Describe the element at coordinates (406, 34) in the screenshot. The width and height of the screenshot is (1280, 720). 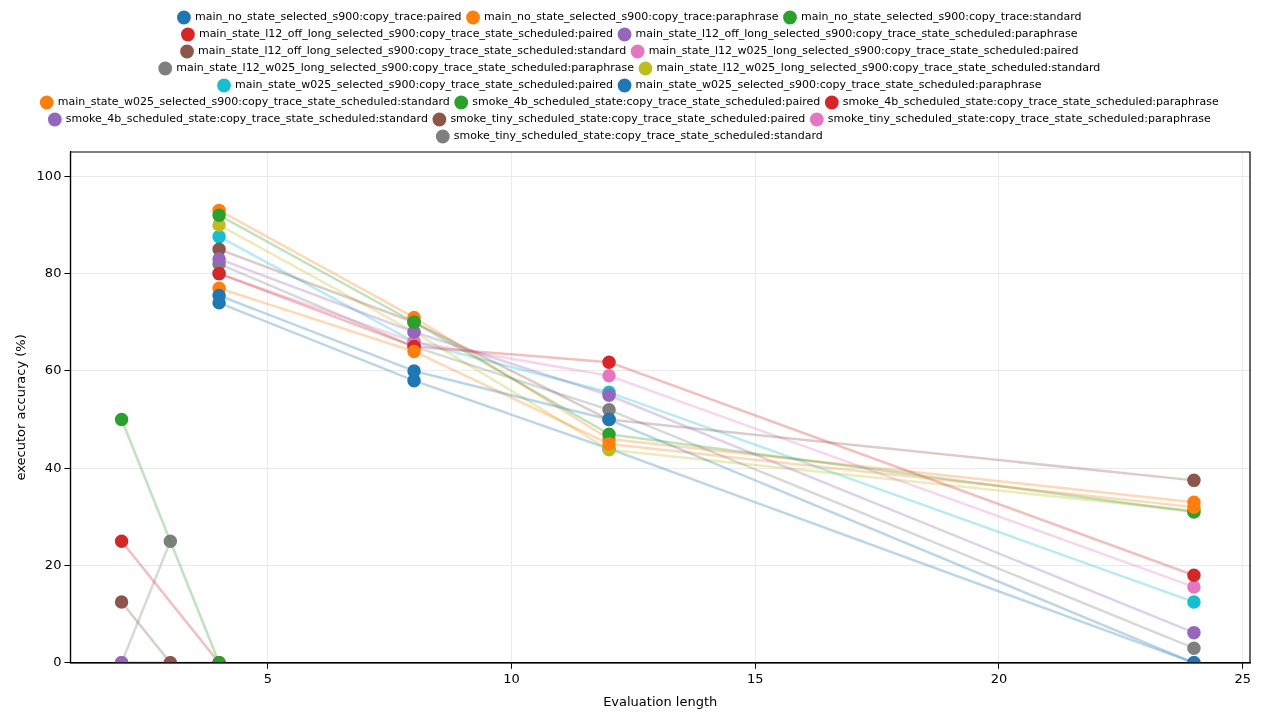
I see `legend-label: main_state_l12_off_long_selected_s900:copy_trace_state_scheduled:paired` at that location.